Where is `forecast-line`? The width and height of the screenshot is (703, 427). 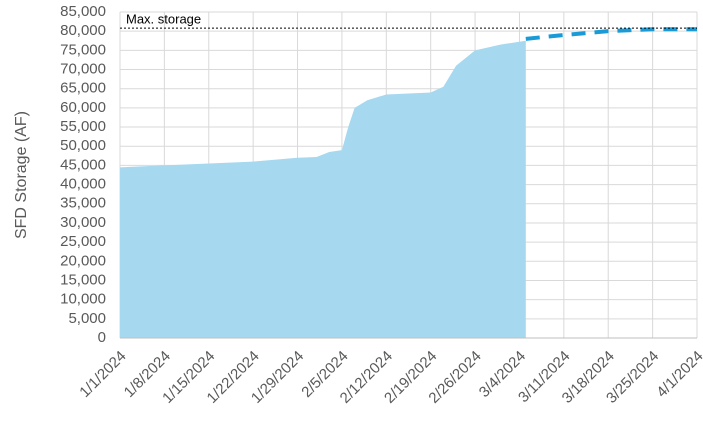
forecast-line is located at coordinates (611, 34).